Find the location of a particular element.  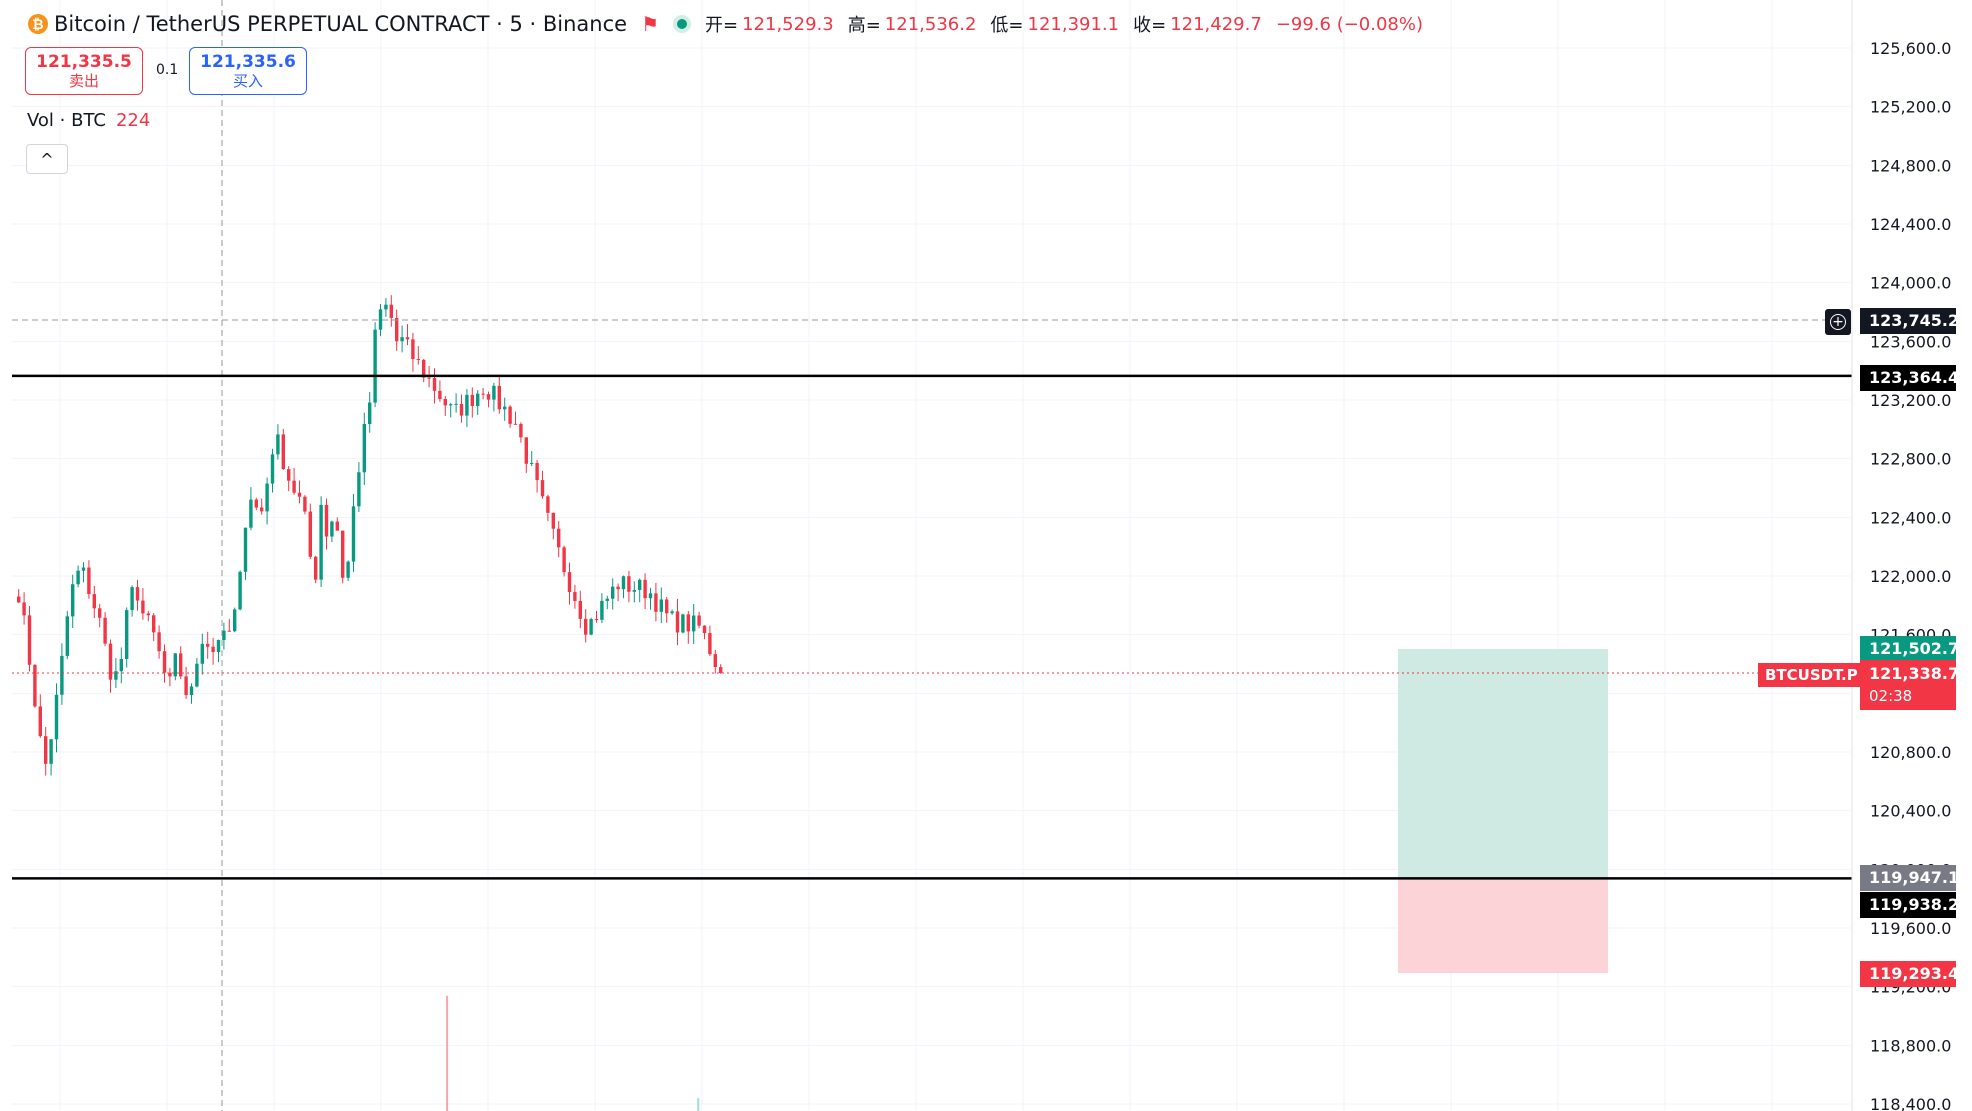

price-tick-label: 118,800.0 is located at coordinates (1910, 1045).